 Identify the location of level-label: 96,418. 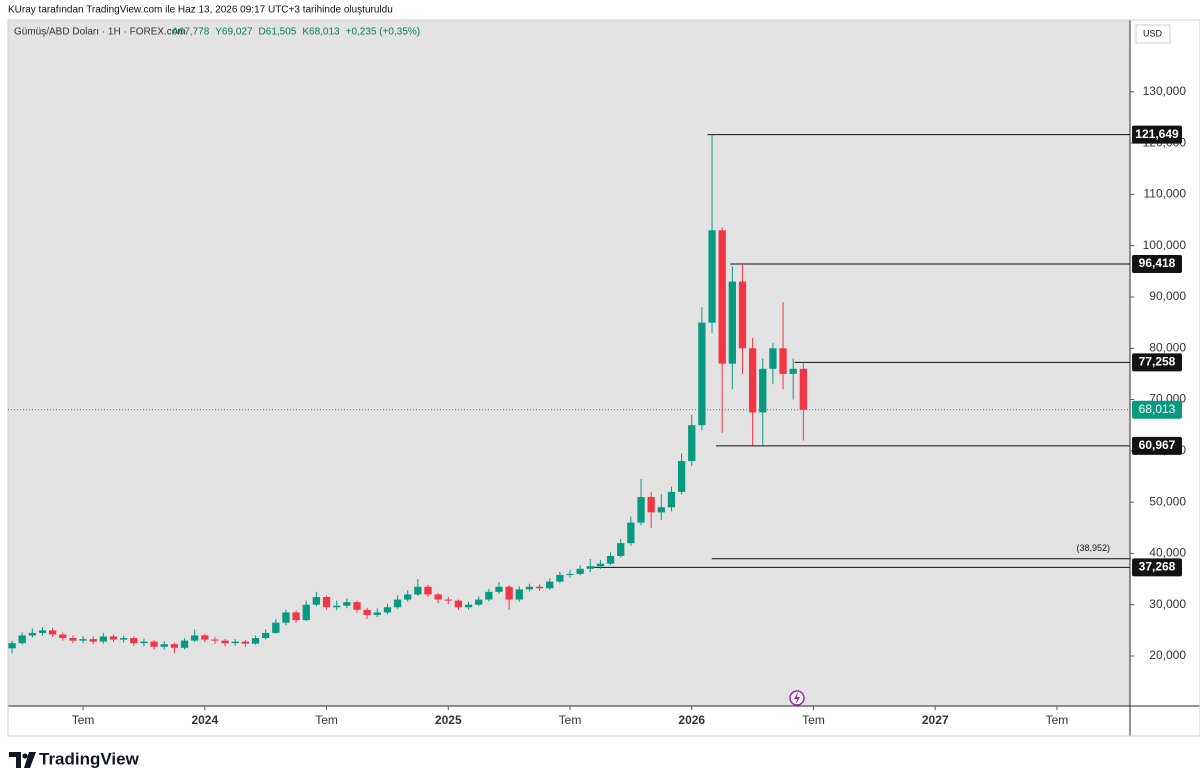
(1157, 263).